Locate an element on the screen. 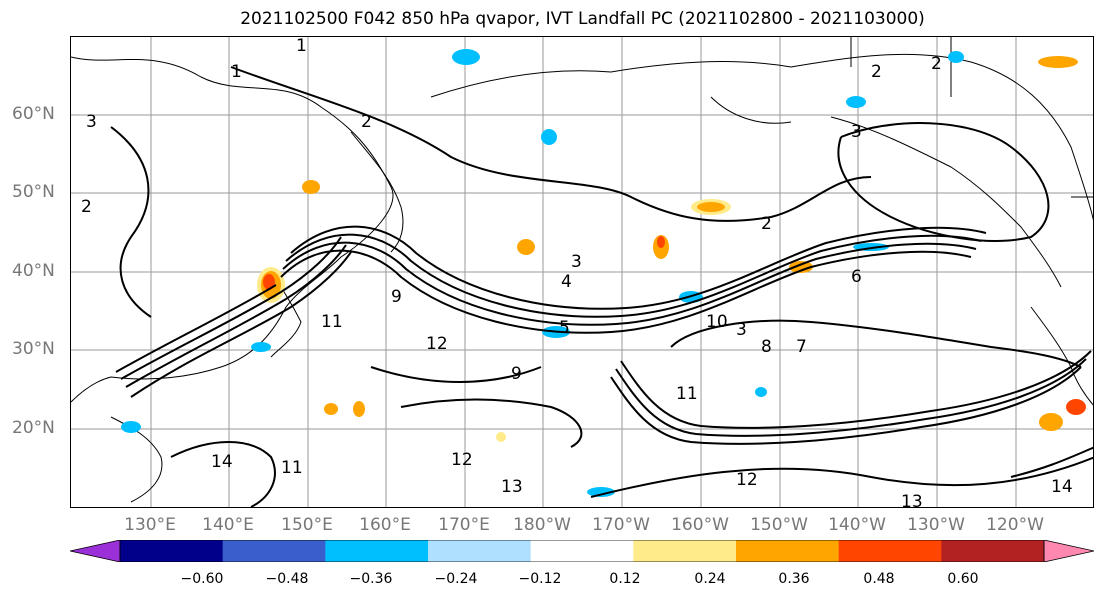  lon-label-140w: 140°W is located at coordinates (857, 525).